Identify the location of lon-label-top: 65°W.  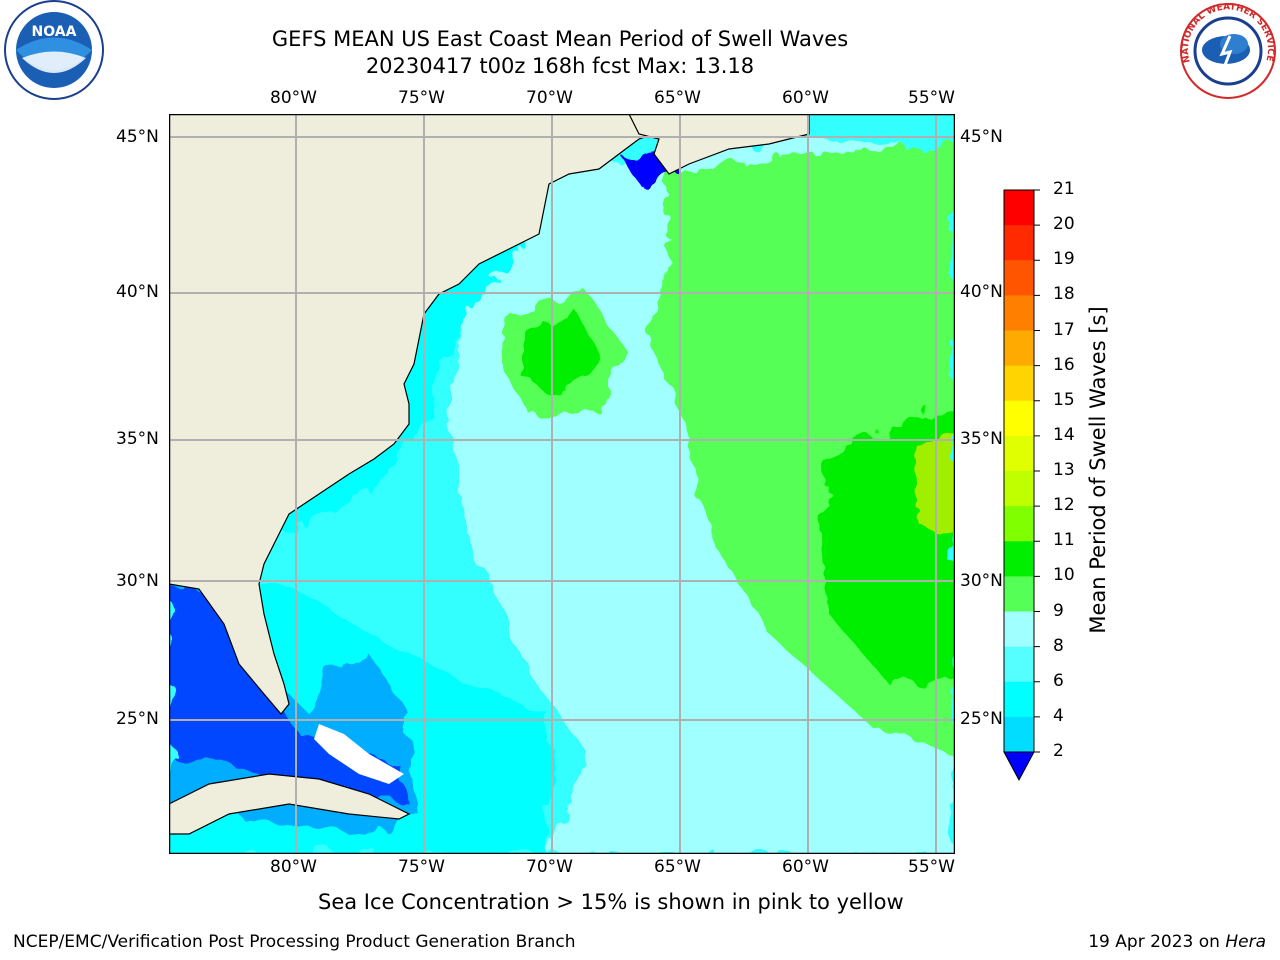
(677, 98).